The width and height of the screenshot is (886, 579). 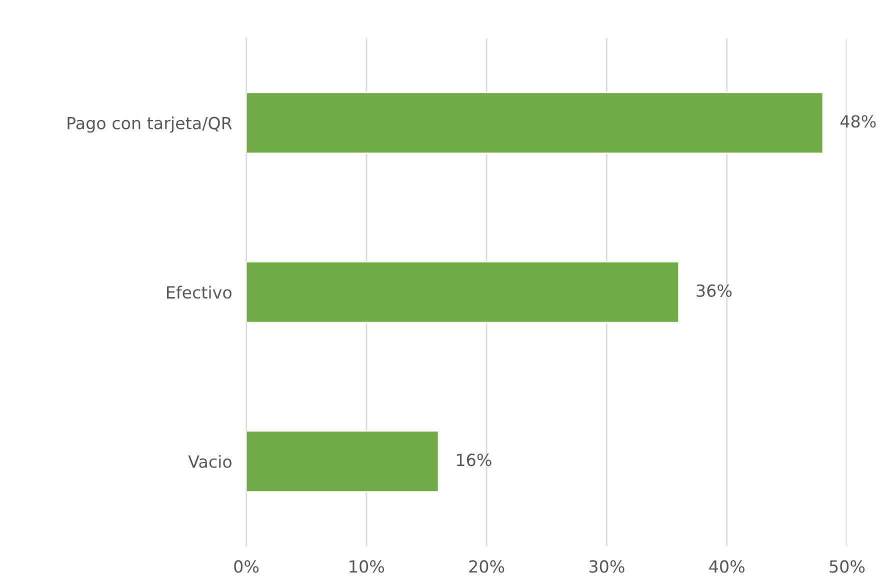 What do you see at coordinates (367, 566) in the screenshot?
I see `x-tick-label: 10%` at bounding box center [367, 566].